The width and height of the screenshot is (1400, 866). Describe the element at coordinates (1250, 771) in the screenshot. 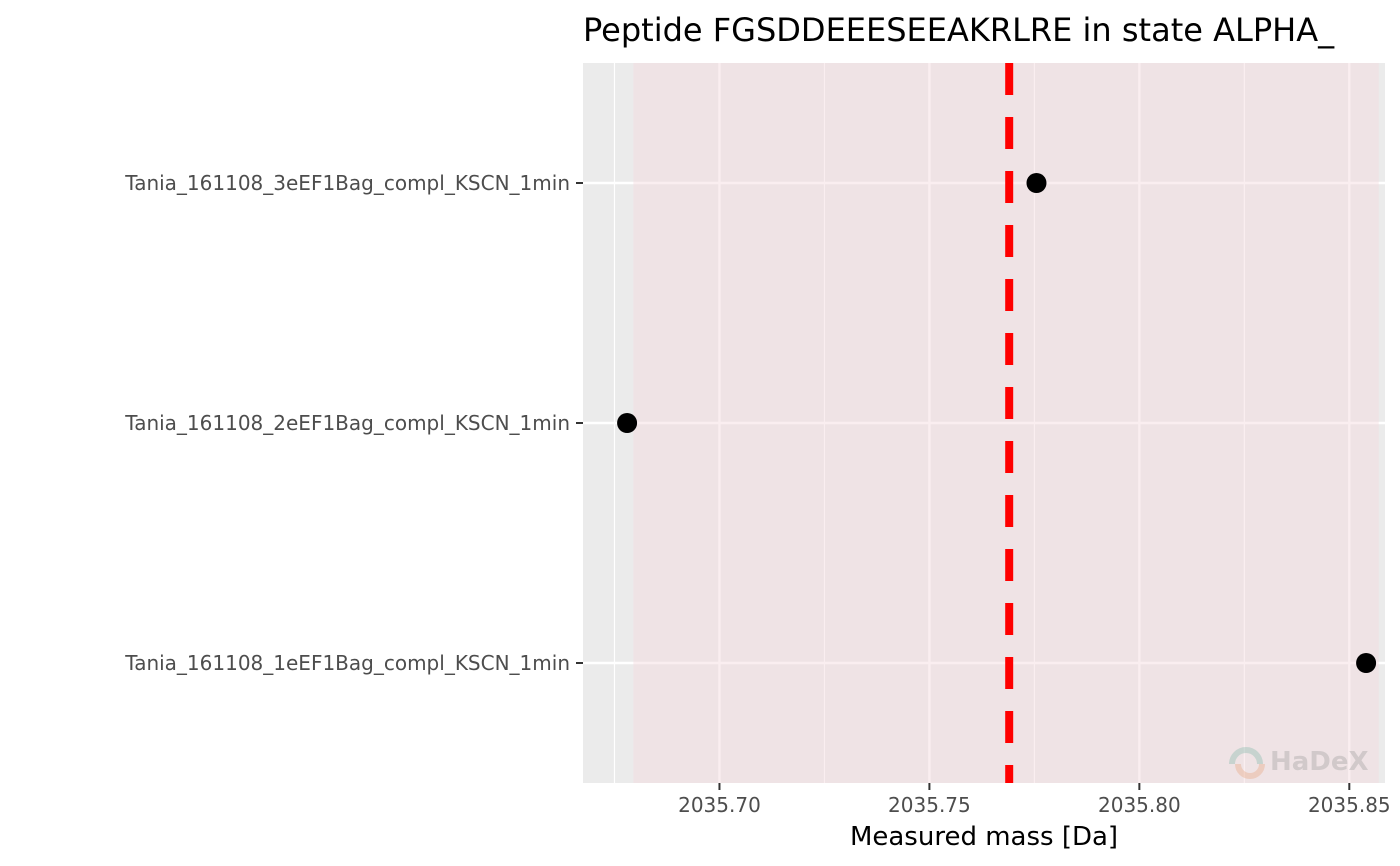

I see `watermark-logo-icon-arc` at that location.